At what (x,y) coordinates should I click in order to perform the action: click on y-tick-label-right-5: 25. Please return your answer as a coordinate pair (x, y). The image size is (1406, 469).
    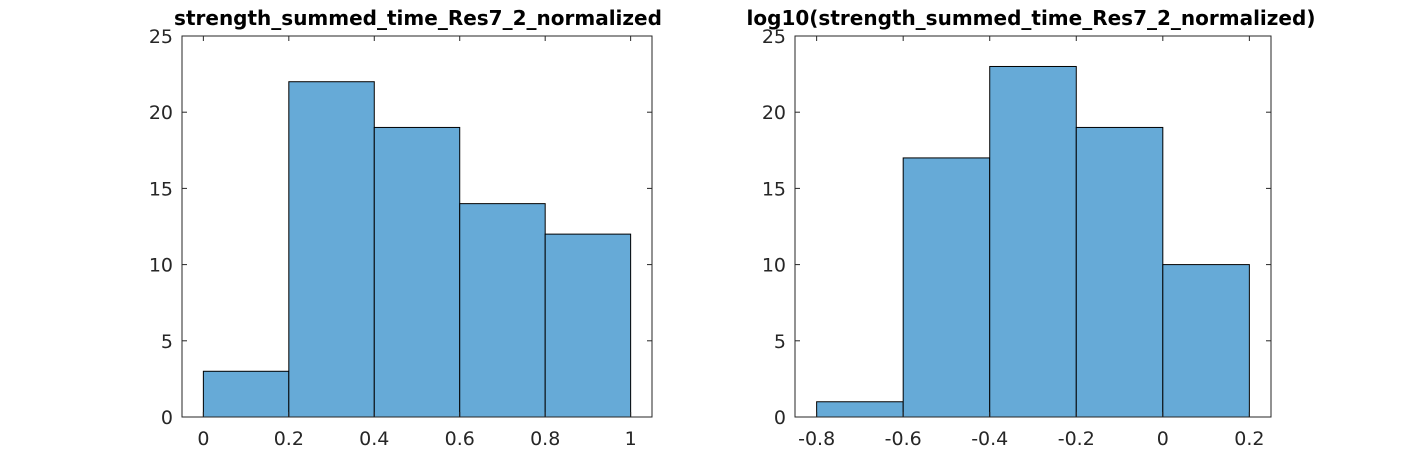
    Looking at the image, I should click on (774, 37).